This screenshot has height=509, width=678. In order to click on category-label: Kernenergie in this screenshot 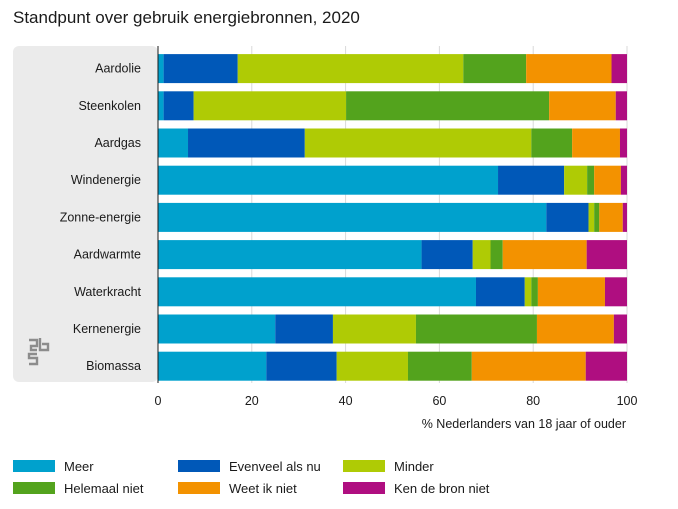, I will do `click(107, 329)`.